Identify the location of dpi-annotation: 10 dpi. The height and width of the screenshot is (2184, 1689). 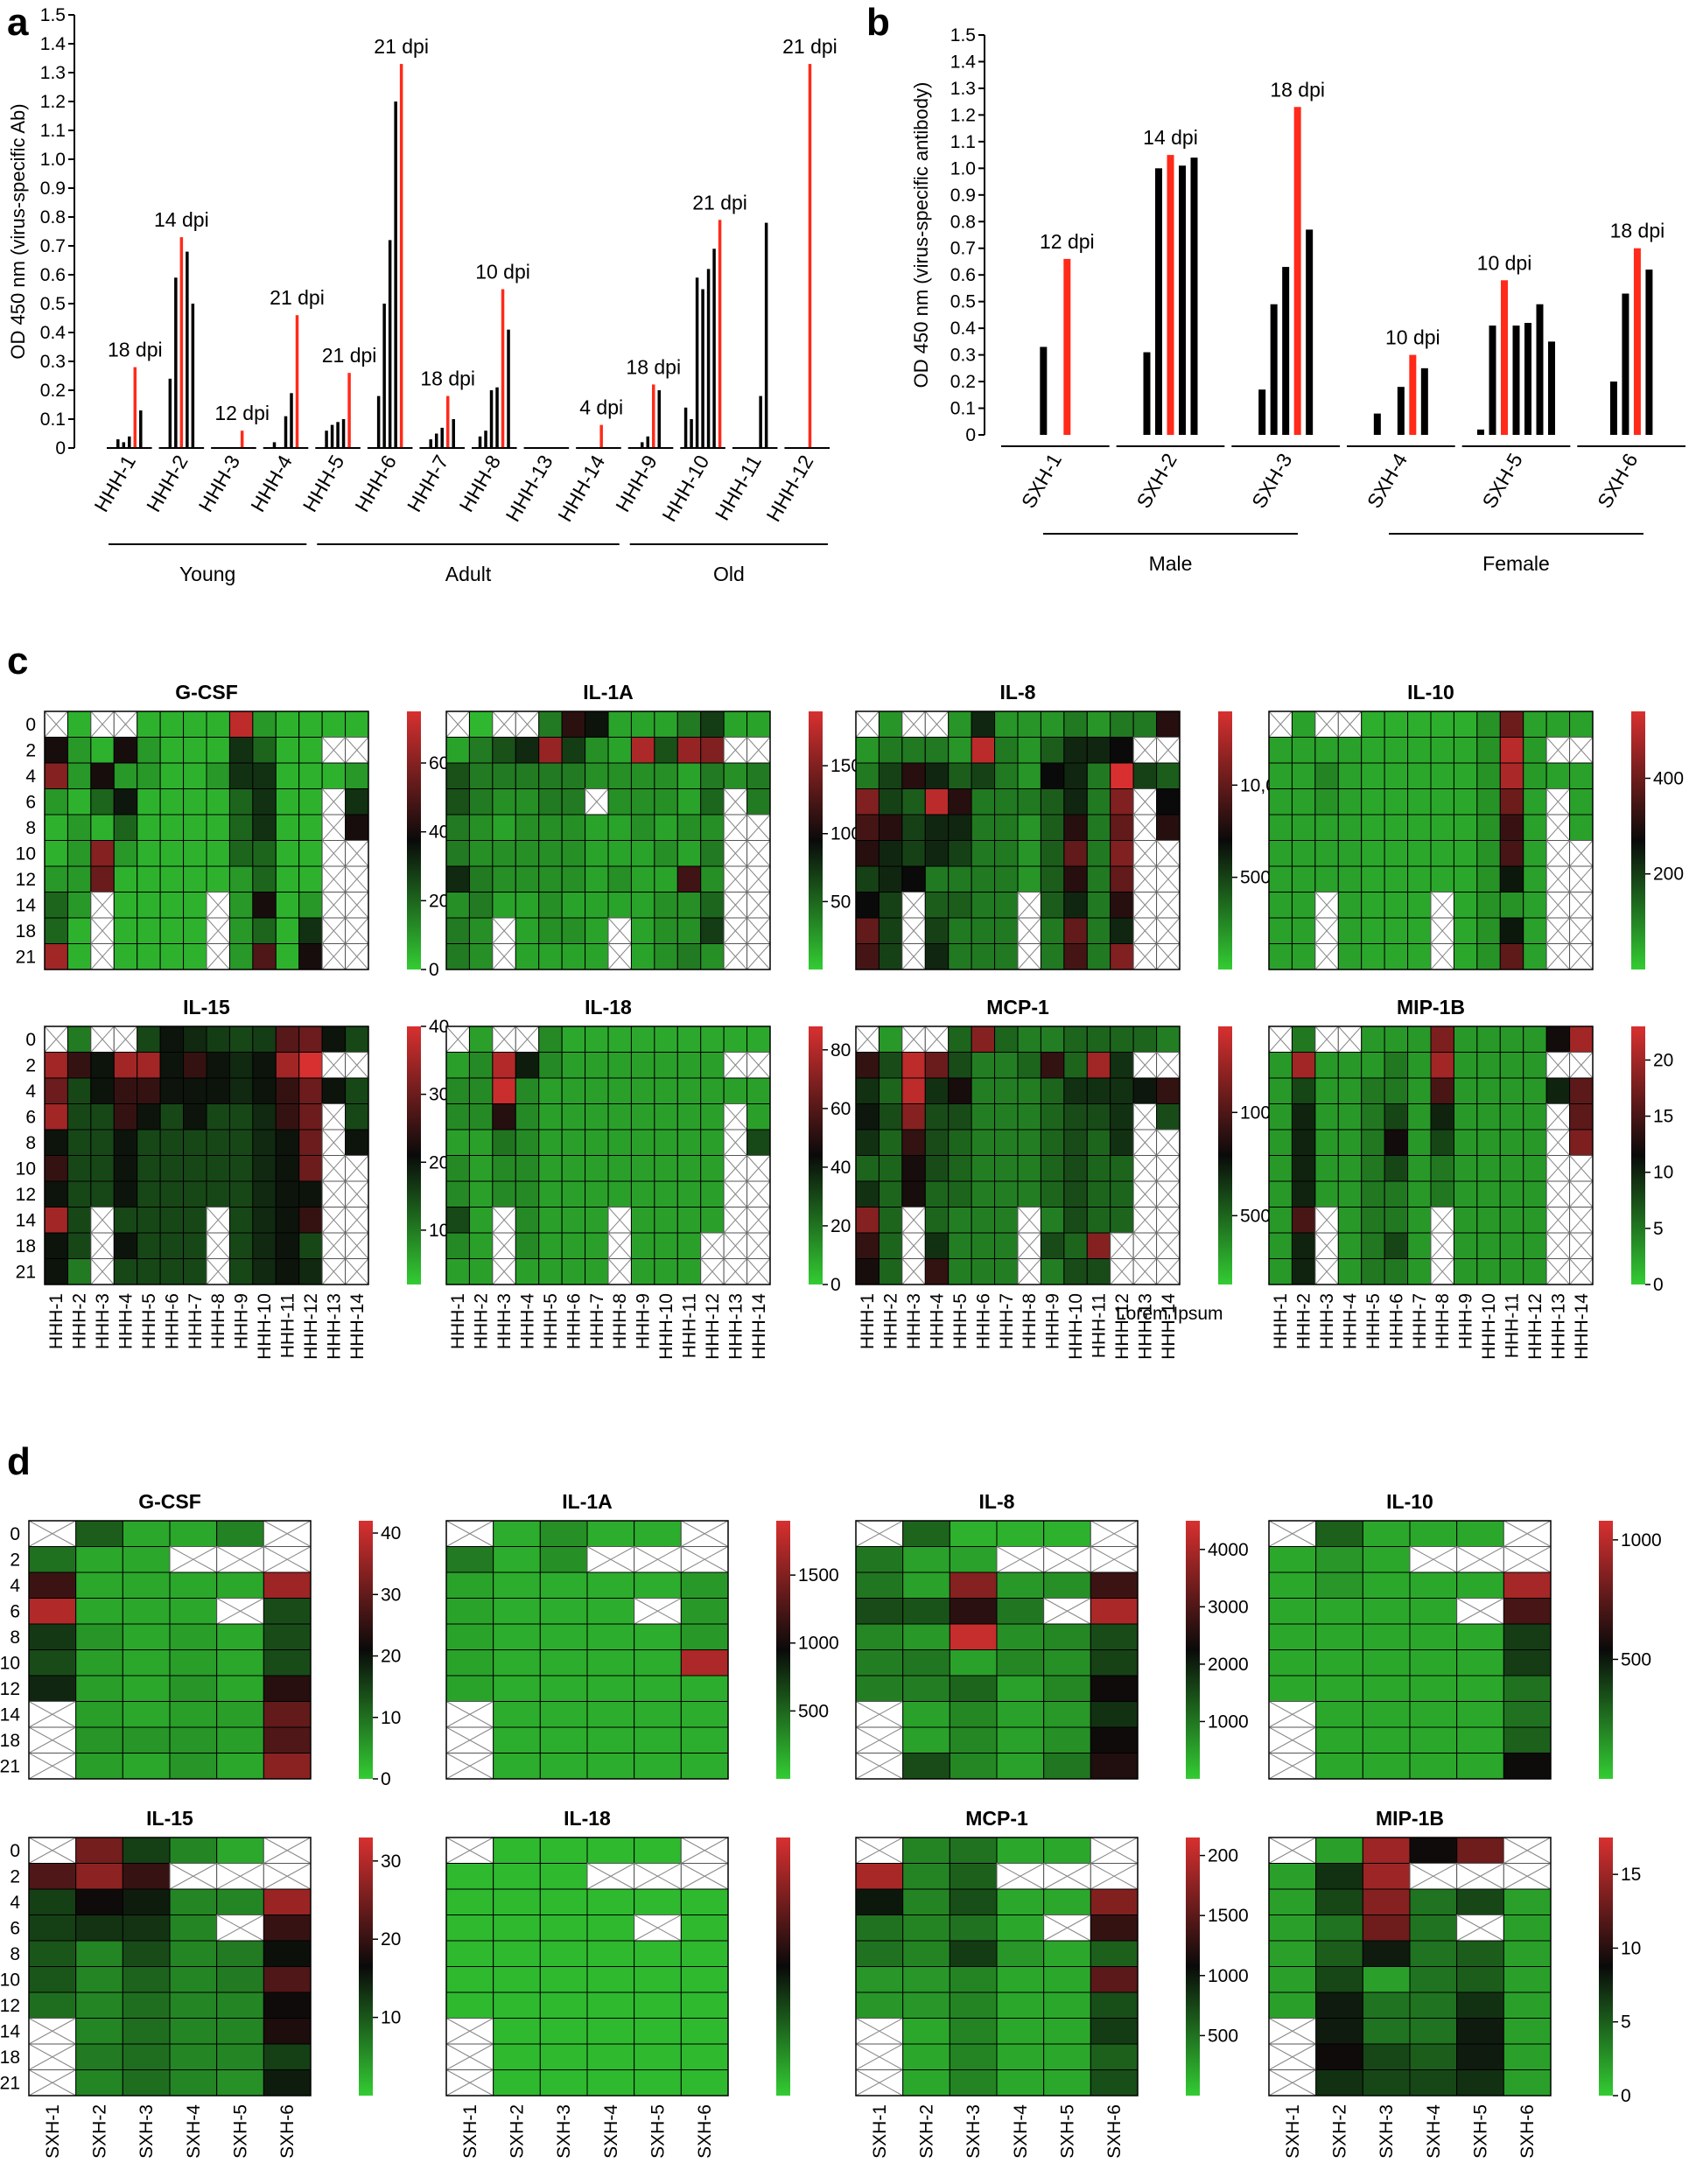
(1505, 262).